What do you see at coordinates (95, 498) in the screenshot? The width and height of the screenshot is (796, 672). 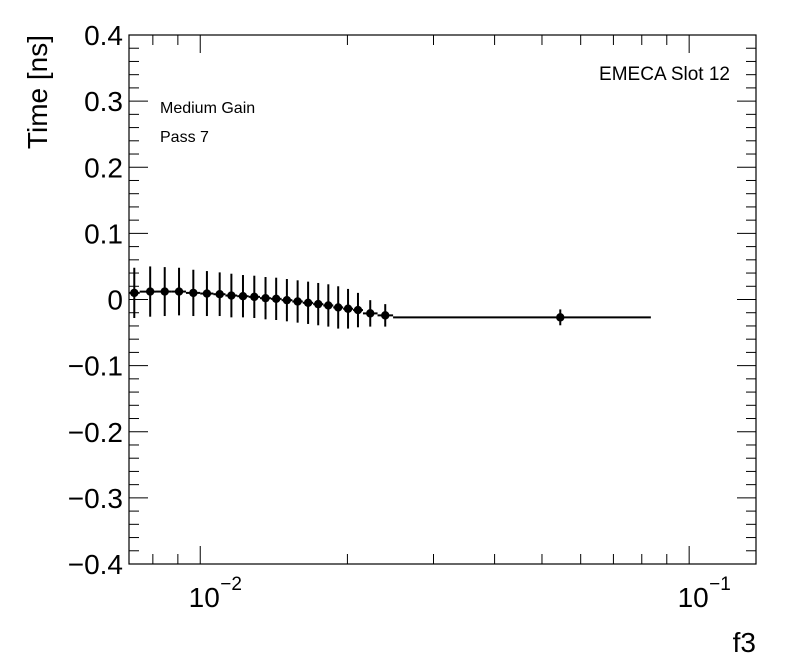 I see `y-tick-label: −0.3` at bounding box center [95, 498].